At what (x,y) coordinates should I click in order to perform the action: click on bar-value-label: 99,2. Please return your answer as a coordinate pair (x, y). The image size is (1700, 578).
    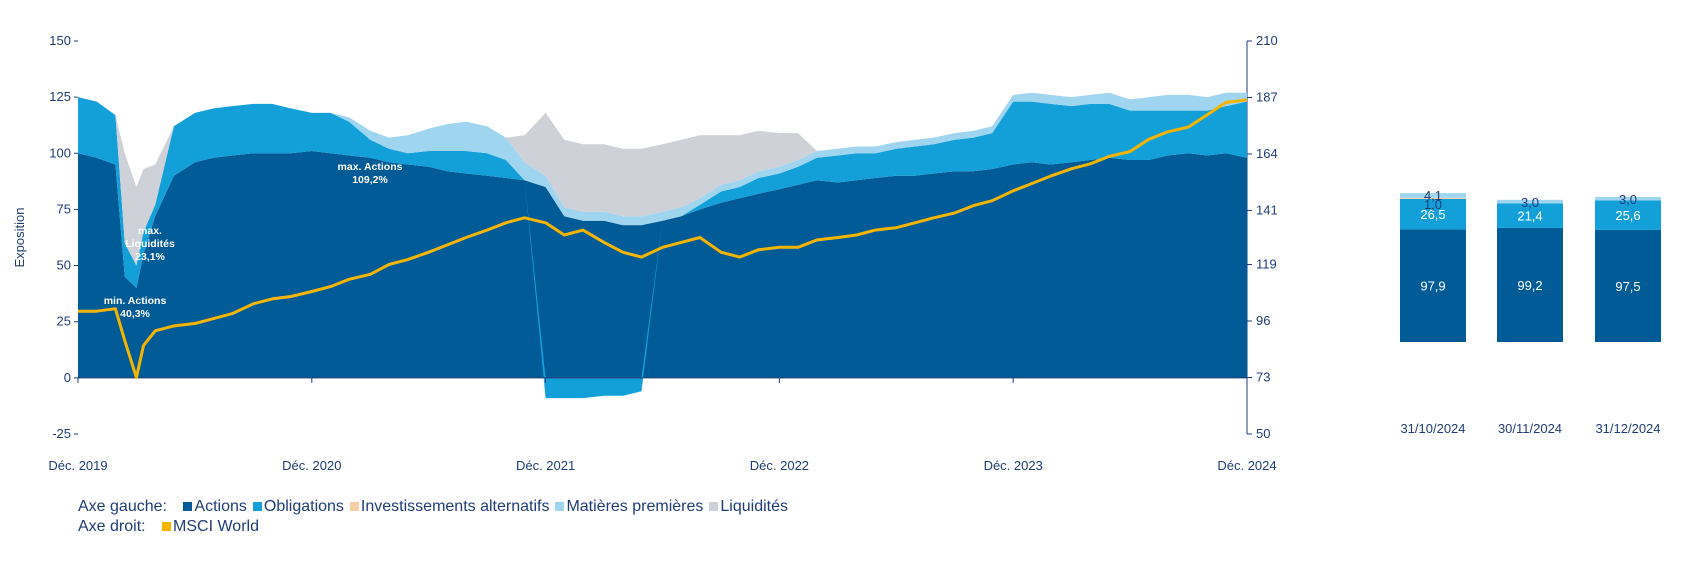
    Looking at the image, I should click on (1529, 285).